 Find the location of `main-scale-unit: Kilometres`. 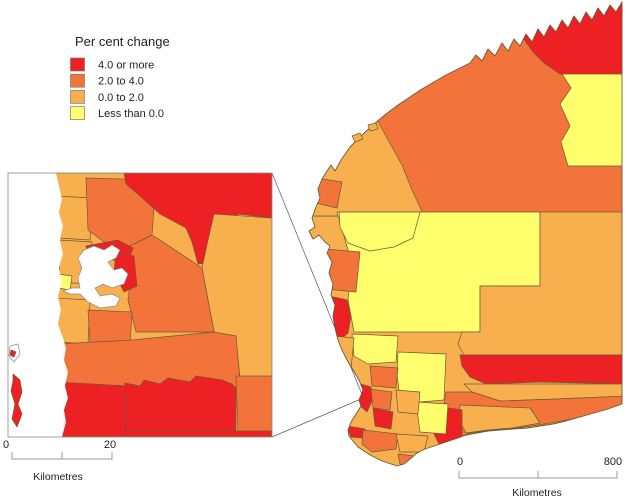

main-scale-unit: Kilometres is located at coordinates (537, 493).